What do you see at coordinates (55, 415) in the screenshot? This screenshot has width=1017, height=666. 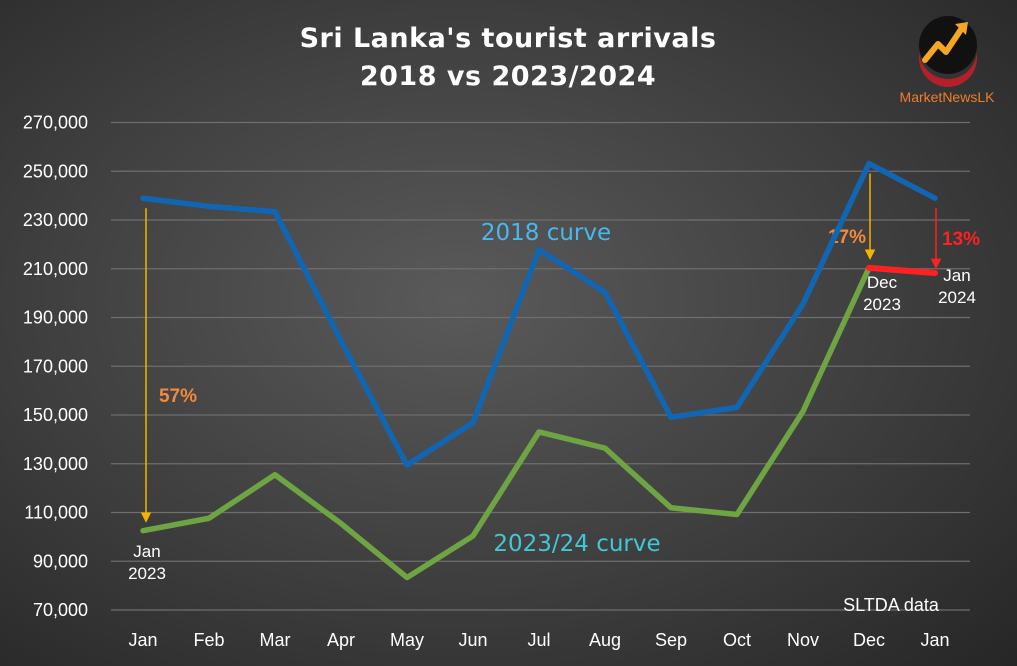 I see `y-tick-label: 150,000` at bounding box center [55, 415].